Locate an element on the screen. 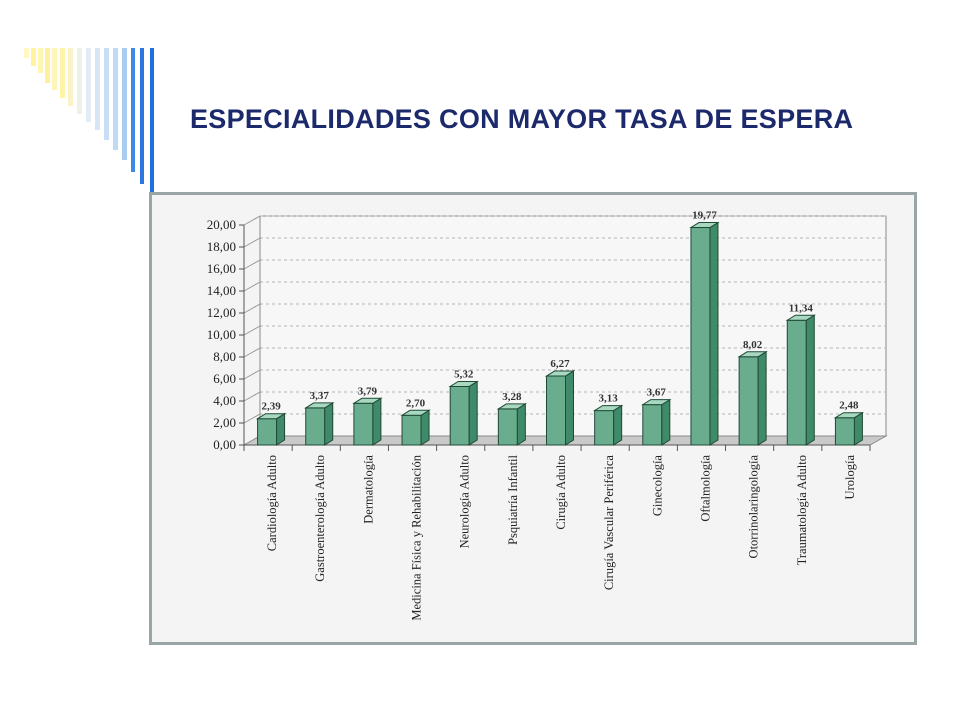  data-label: 2,39 is located at coordinates (271, 407).